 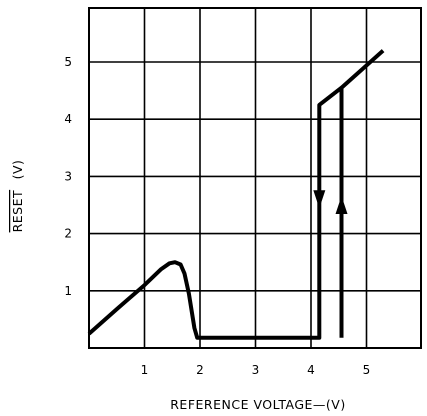 I want to click on y-tick-label: 4, so click(x=68, y=119).